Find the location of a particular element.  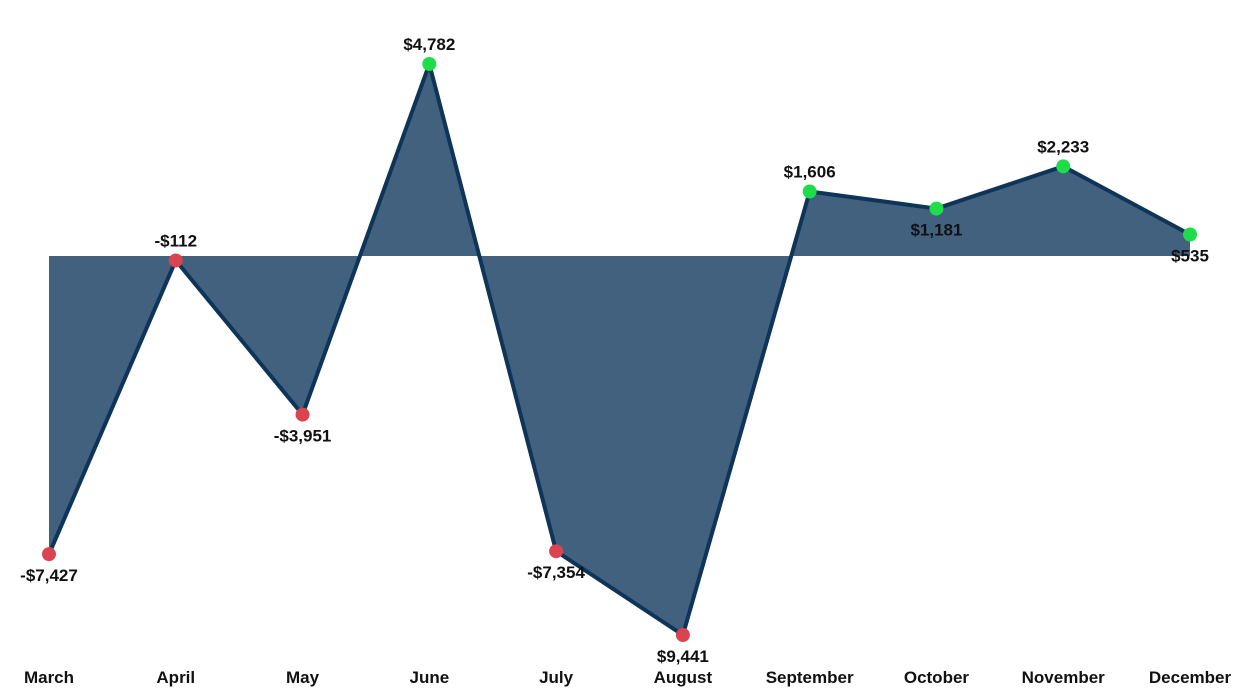

data-label-march: -$7,427 is located at coordinates (49, 575).